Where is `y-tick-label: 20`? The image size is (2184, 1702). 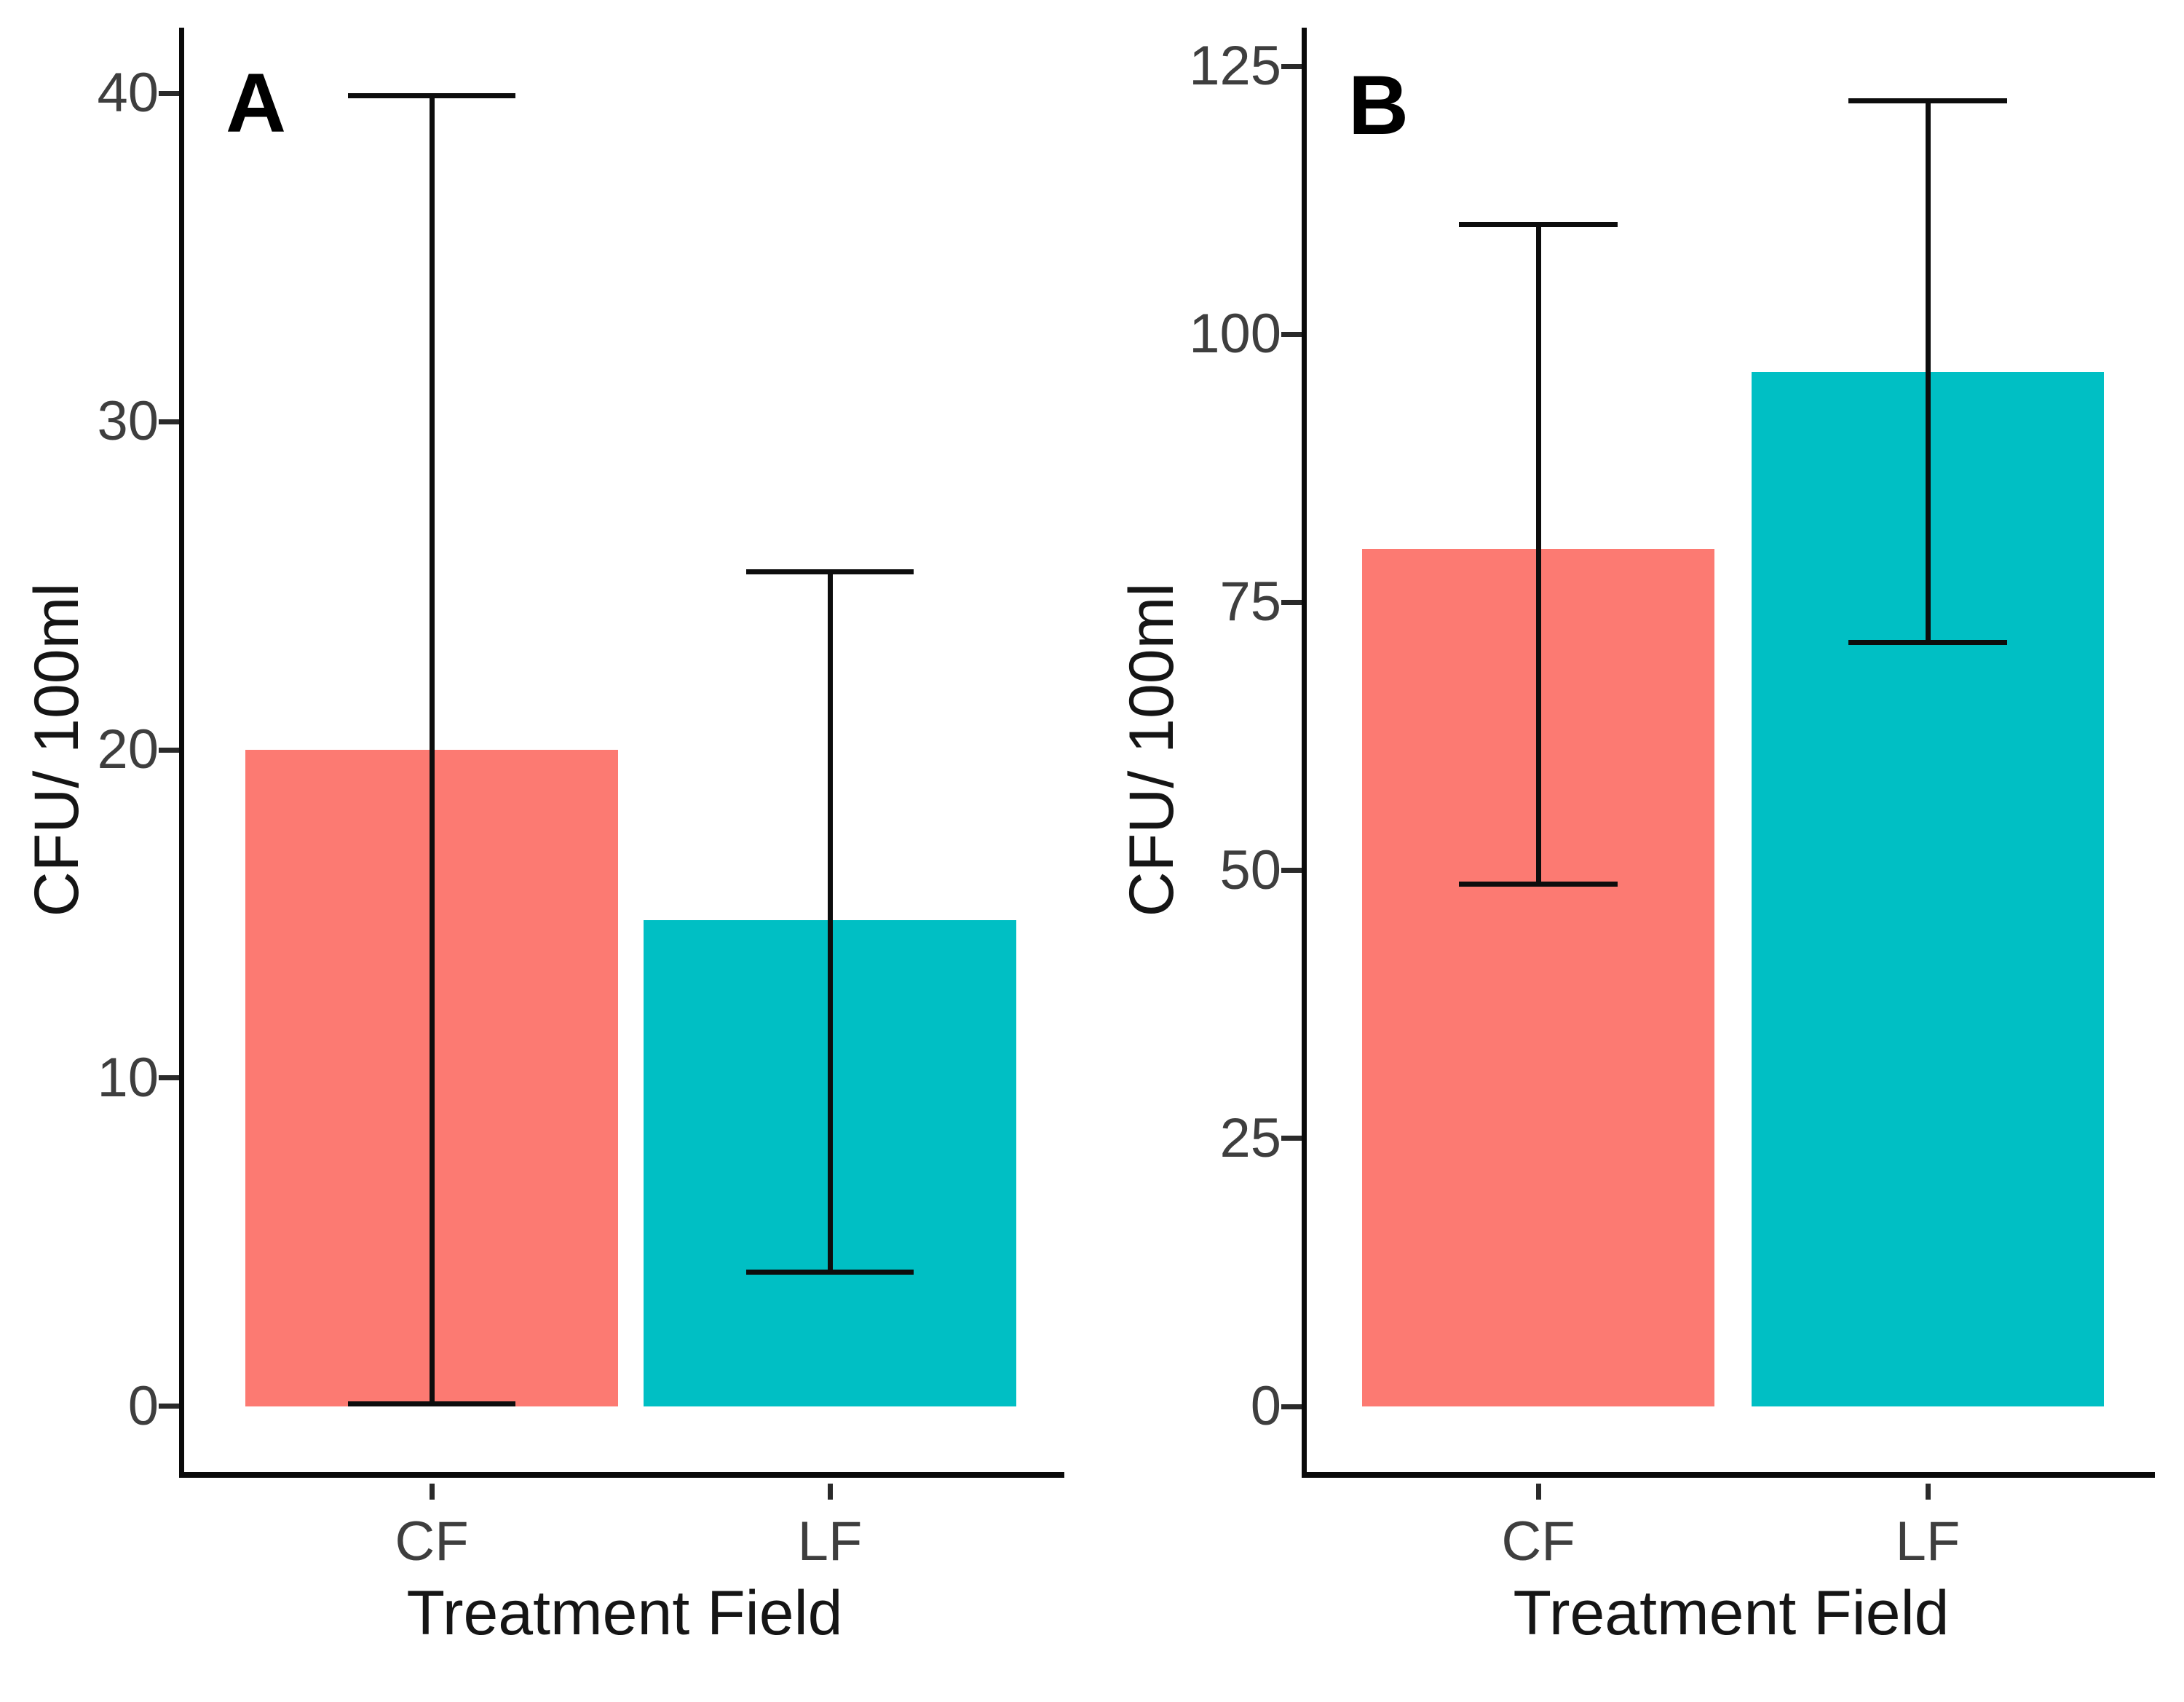 y-tick-label: 20 is located at coordinates (128, 749).